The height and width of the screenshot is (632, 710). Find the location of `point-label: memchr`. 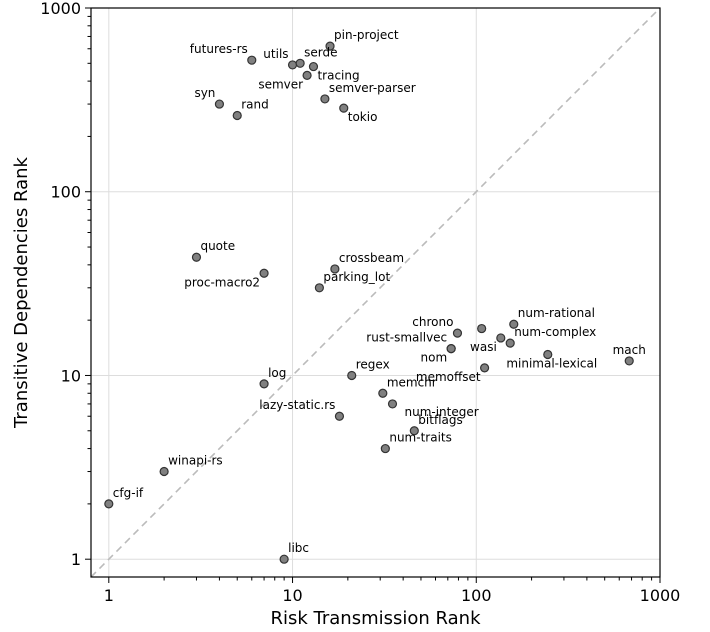

point-label: memchr is located at coordinates (412, 382).